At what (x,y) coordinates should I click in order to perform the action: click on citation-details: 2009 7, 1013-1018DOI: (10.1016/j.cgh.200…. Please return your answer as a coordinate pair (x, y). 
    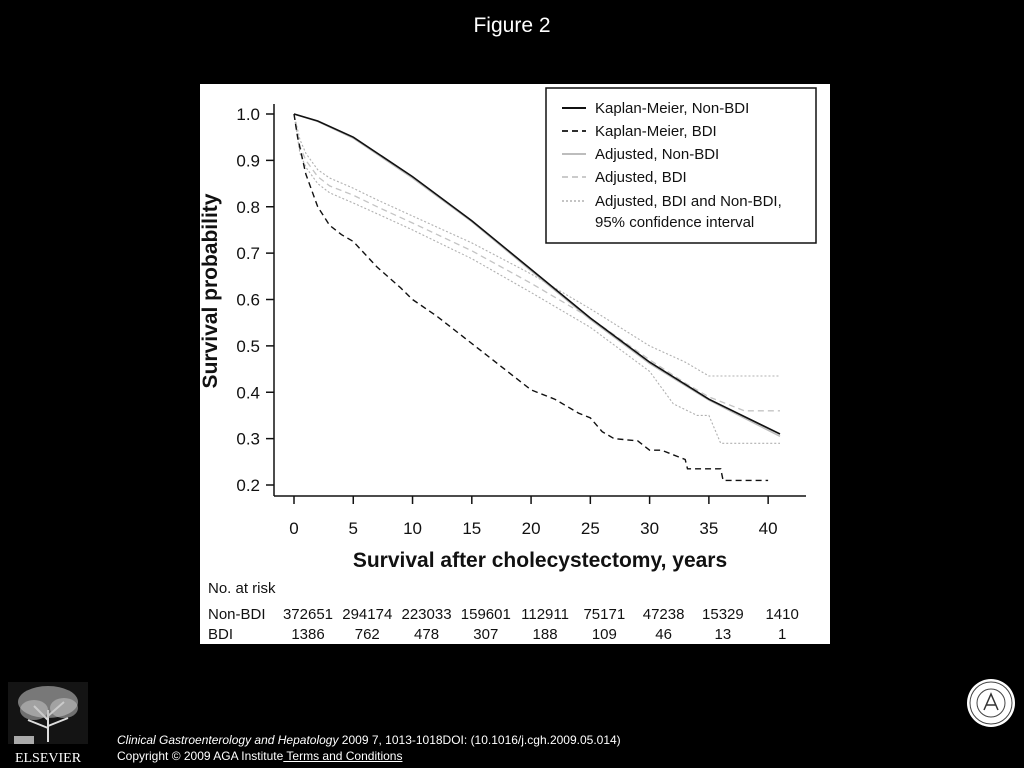
    Looking at the image, I should click on (479, 740).